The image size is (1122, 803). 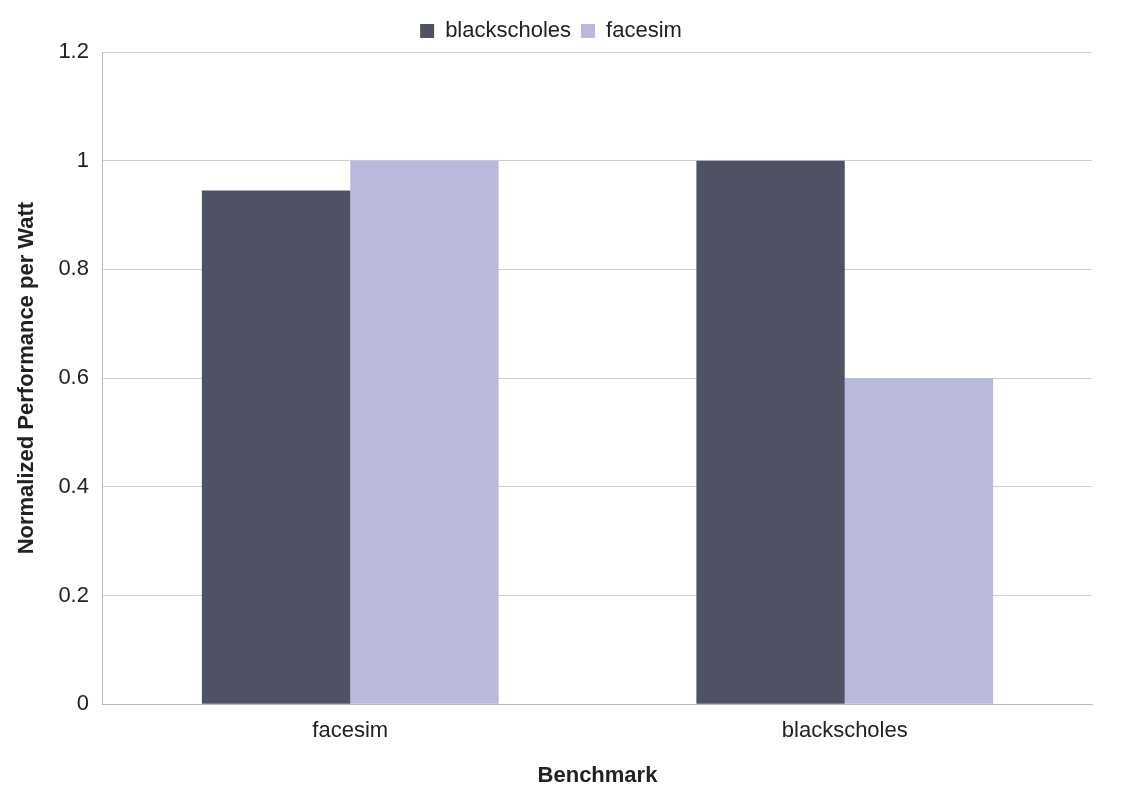 What do you see at coordinates (73, 268) in the screenshot?
I see `y-tick-label: 0.8` at bounding box center [73, 268].